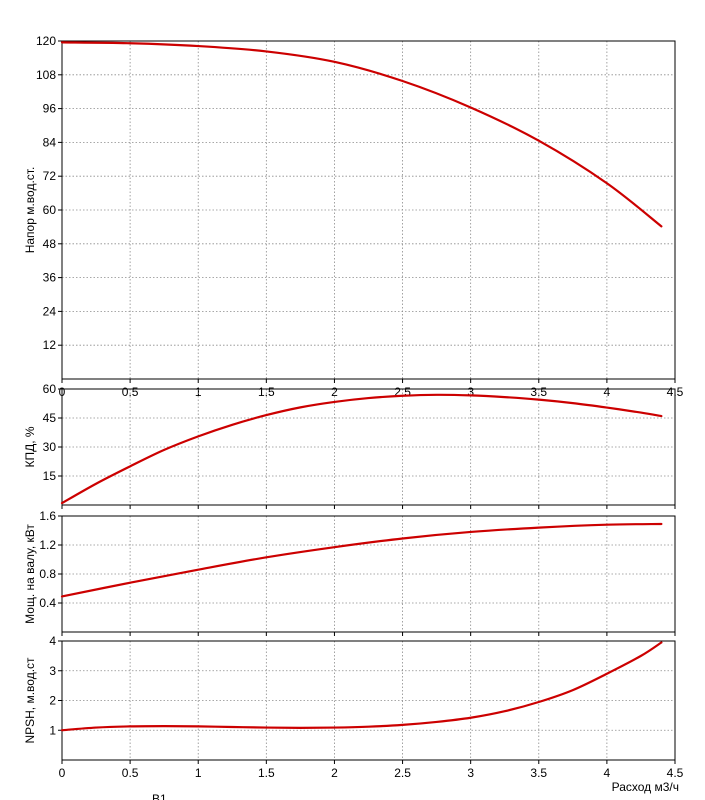 The image size is (705, 800). Describe the element at coordinates (266, 773) in the screenshot. I see `x-tick-label: 1.5` at that location.